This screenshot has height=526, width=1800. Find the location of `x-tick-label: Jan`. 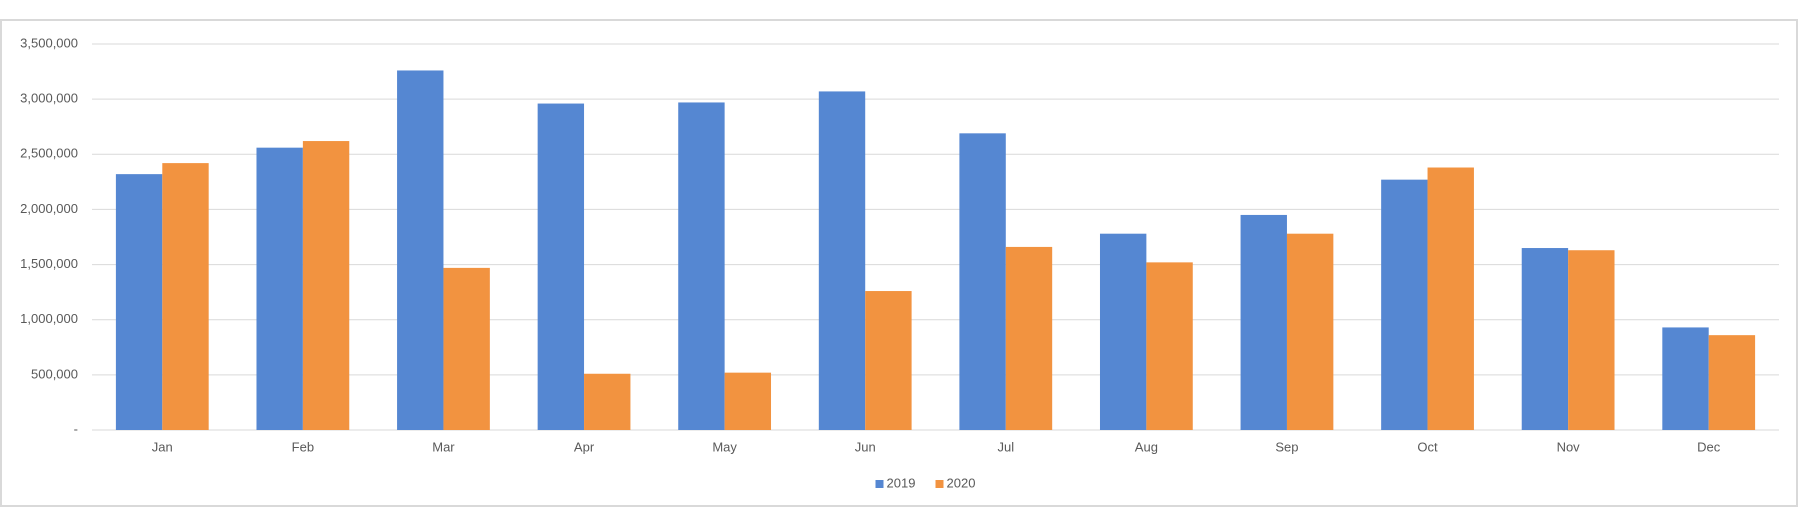

x-tick-label: Jan is located at coordinates (162, 446).